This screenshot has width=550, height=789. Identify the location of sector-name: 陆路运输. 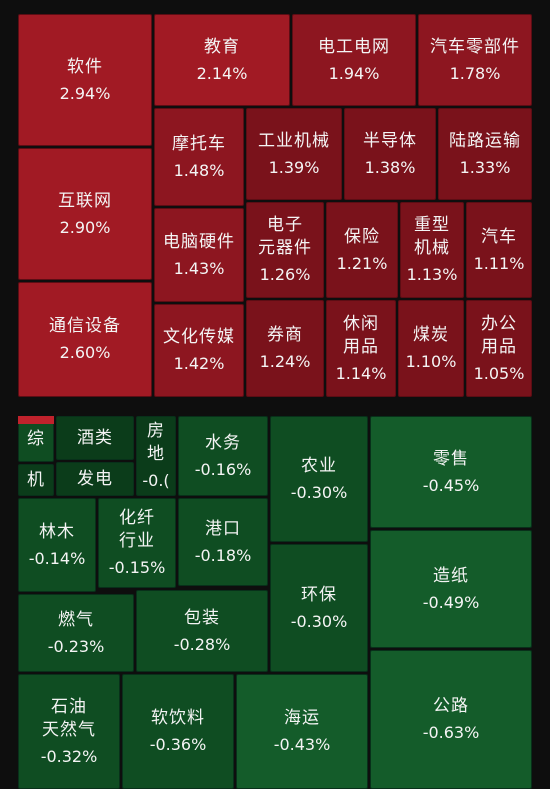
(485, 140).